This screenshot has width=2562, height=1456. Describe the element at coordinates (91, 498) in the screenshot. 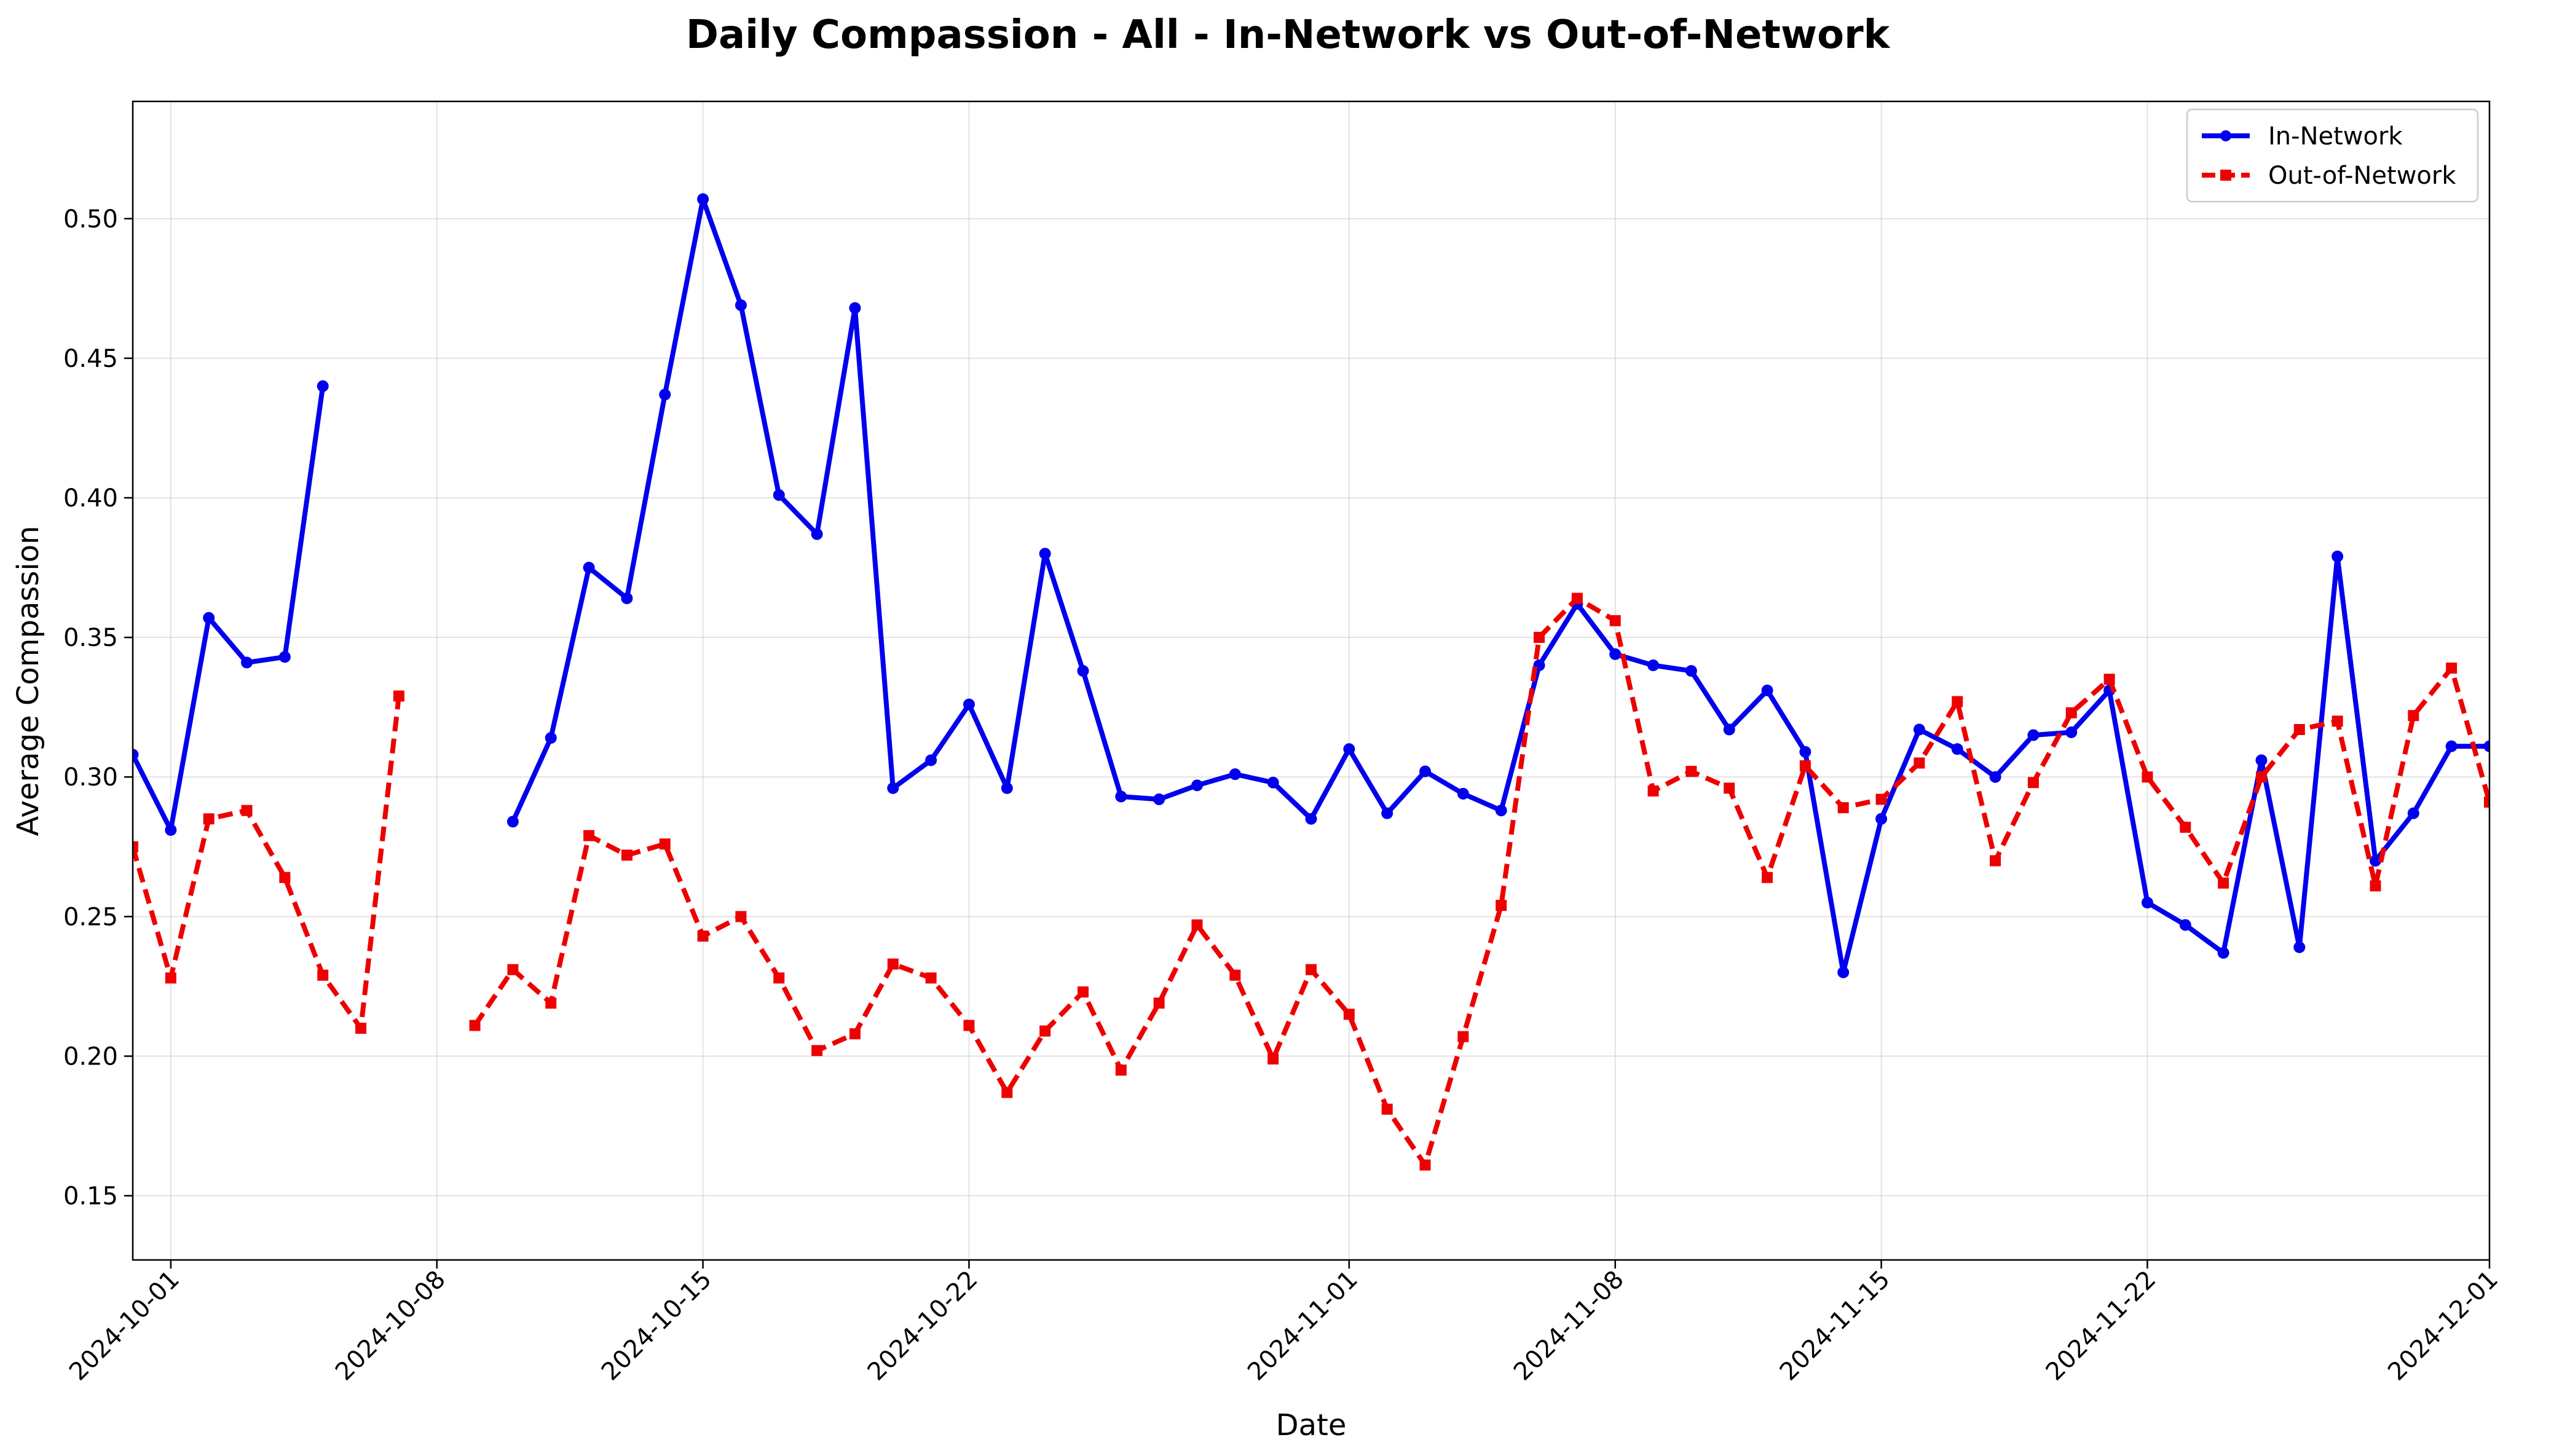

I see `y-tick-label: 0.40` at that location.